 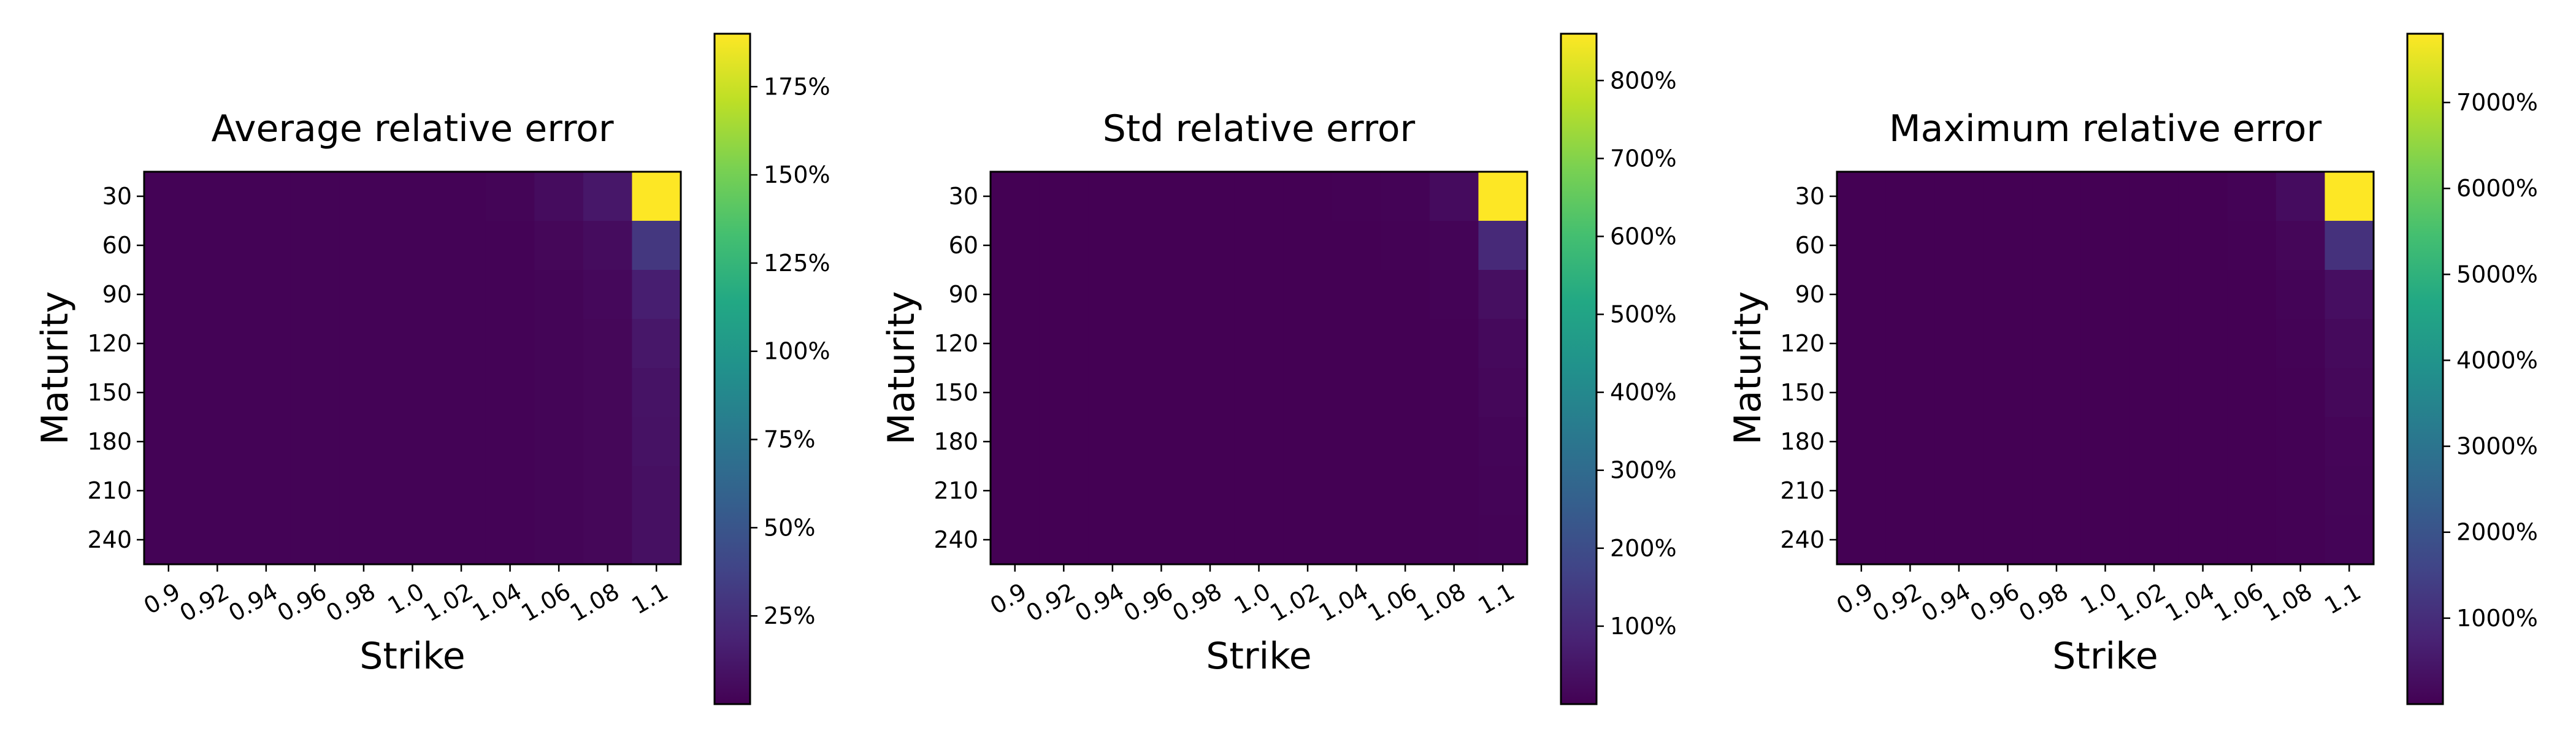 What do you see at coordinates (2342, 598) in the screenshot?
I see `x-tick-label: 1.1` at bounding box center [2342, 598].